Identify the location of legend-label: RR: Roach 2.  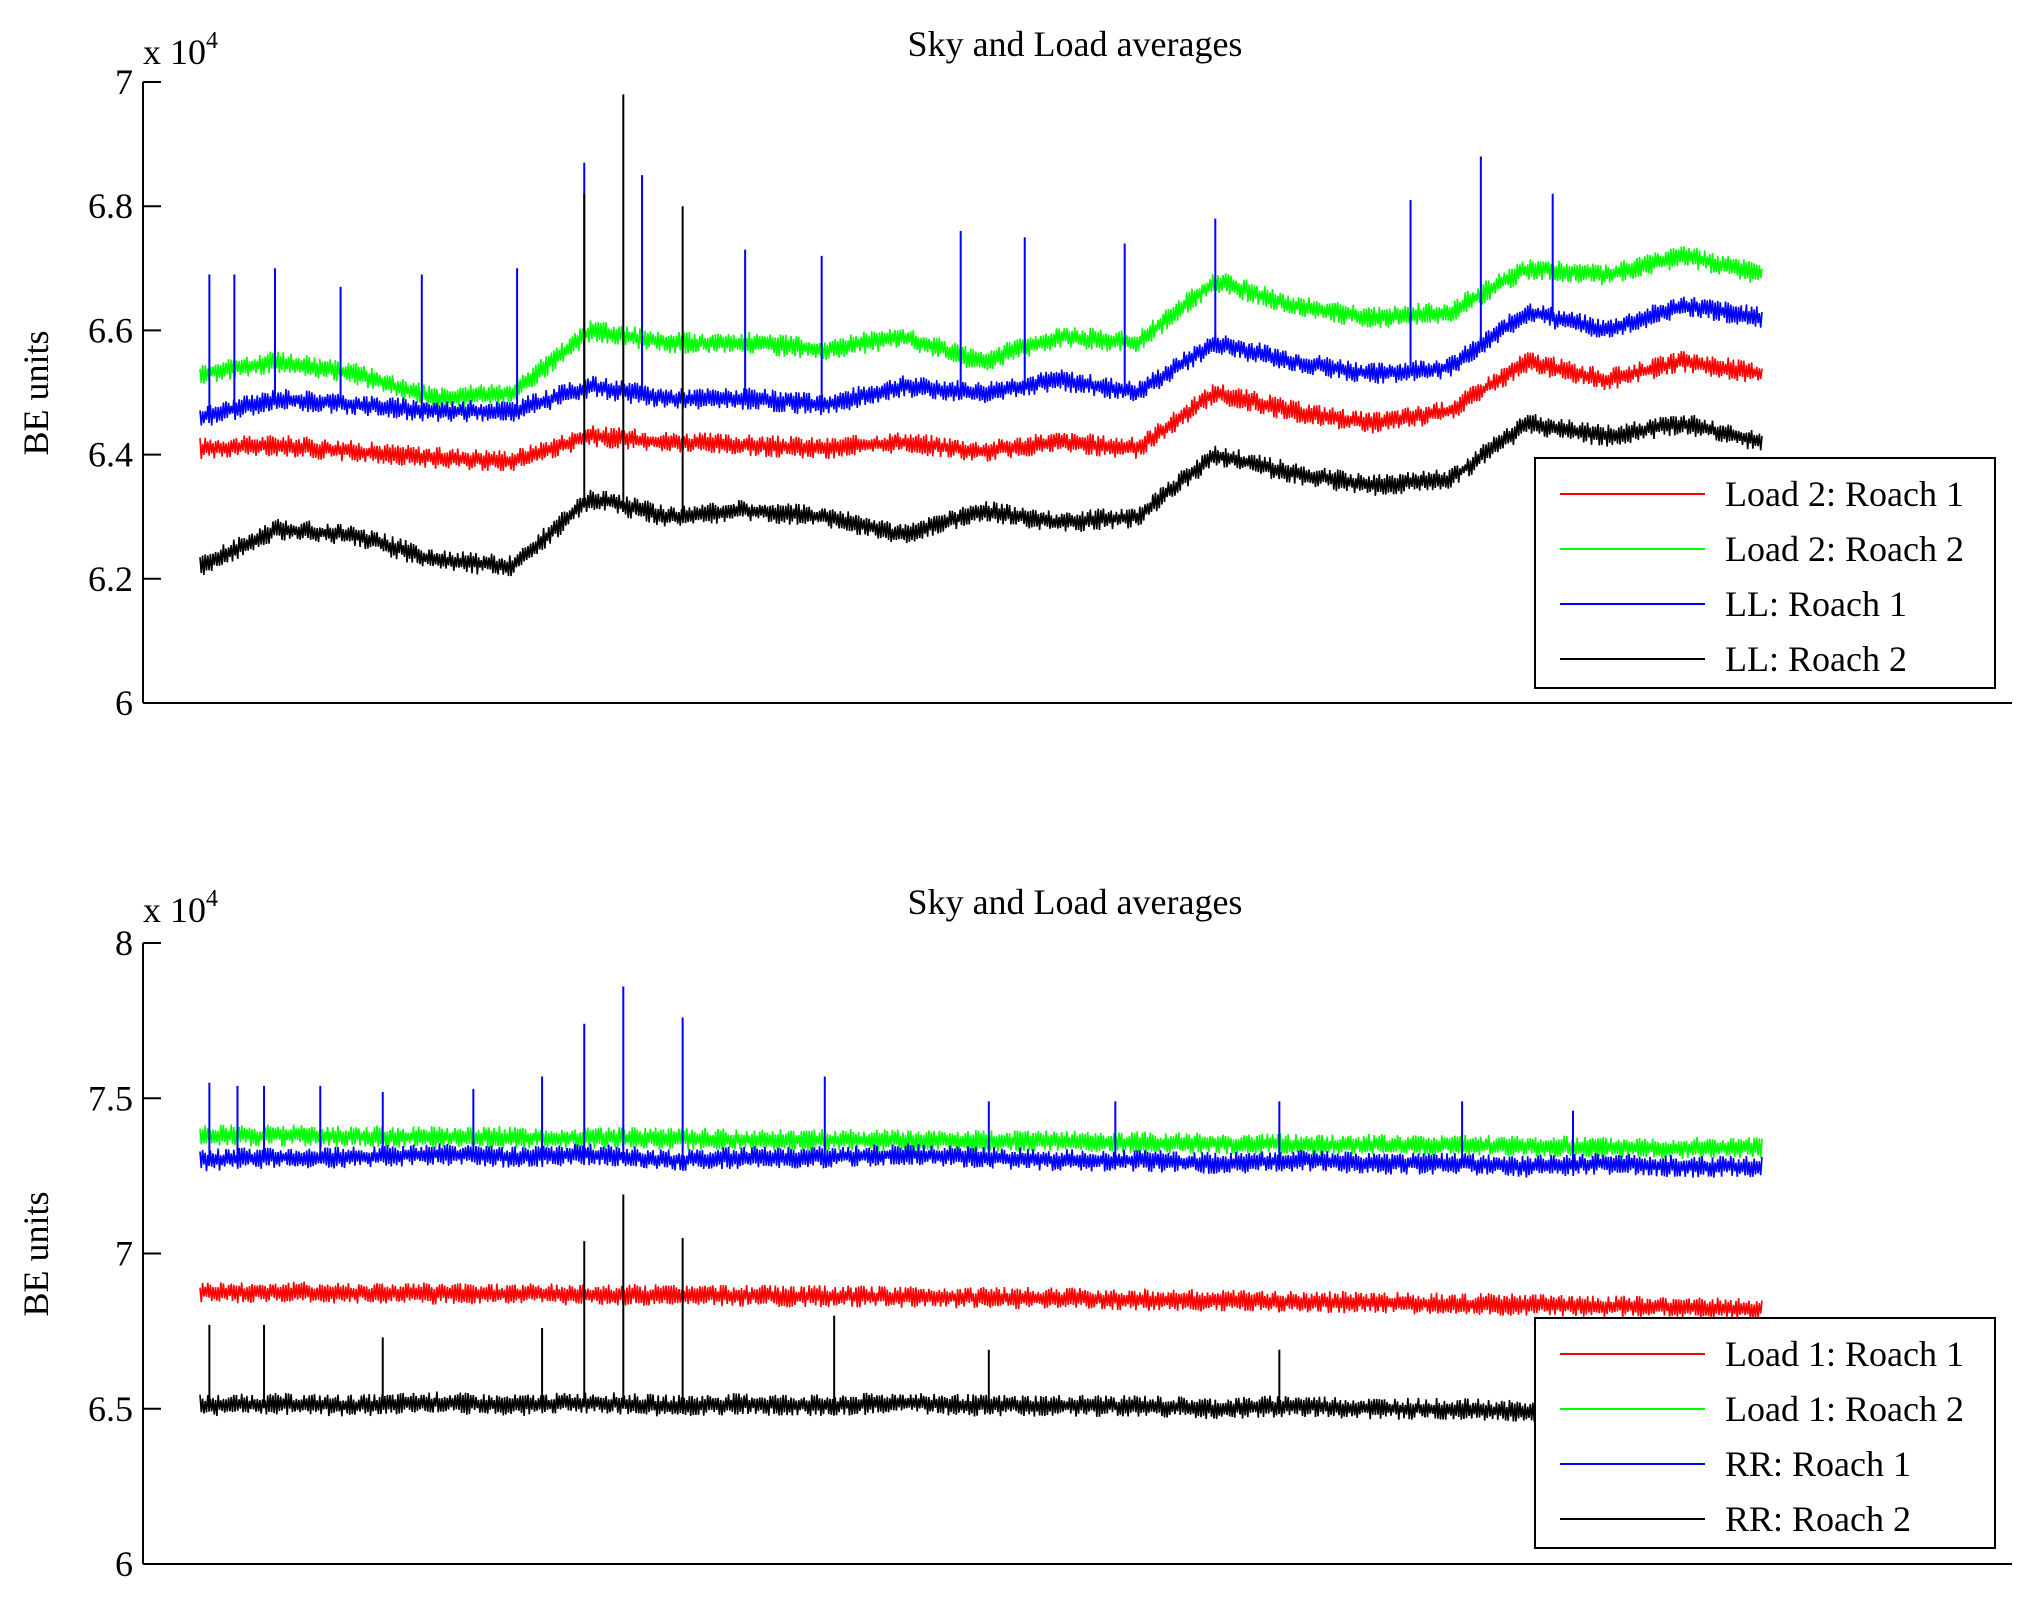
(1818, 1519).